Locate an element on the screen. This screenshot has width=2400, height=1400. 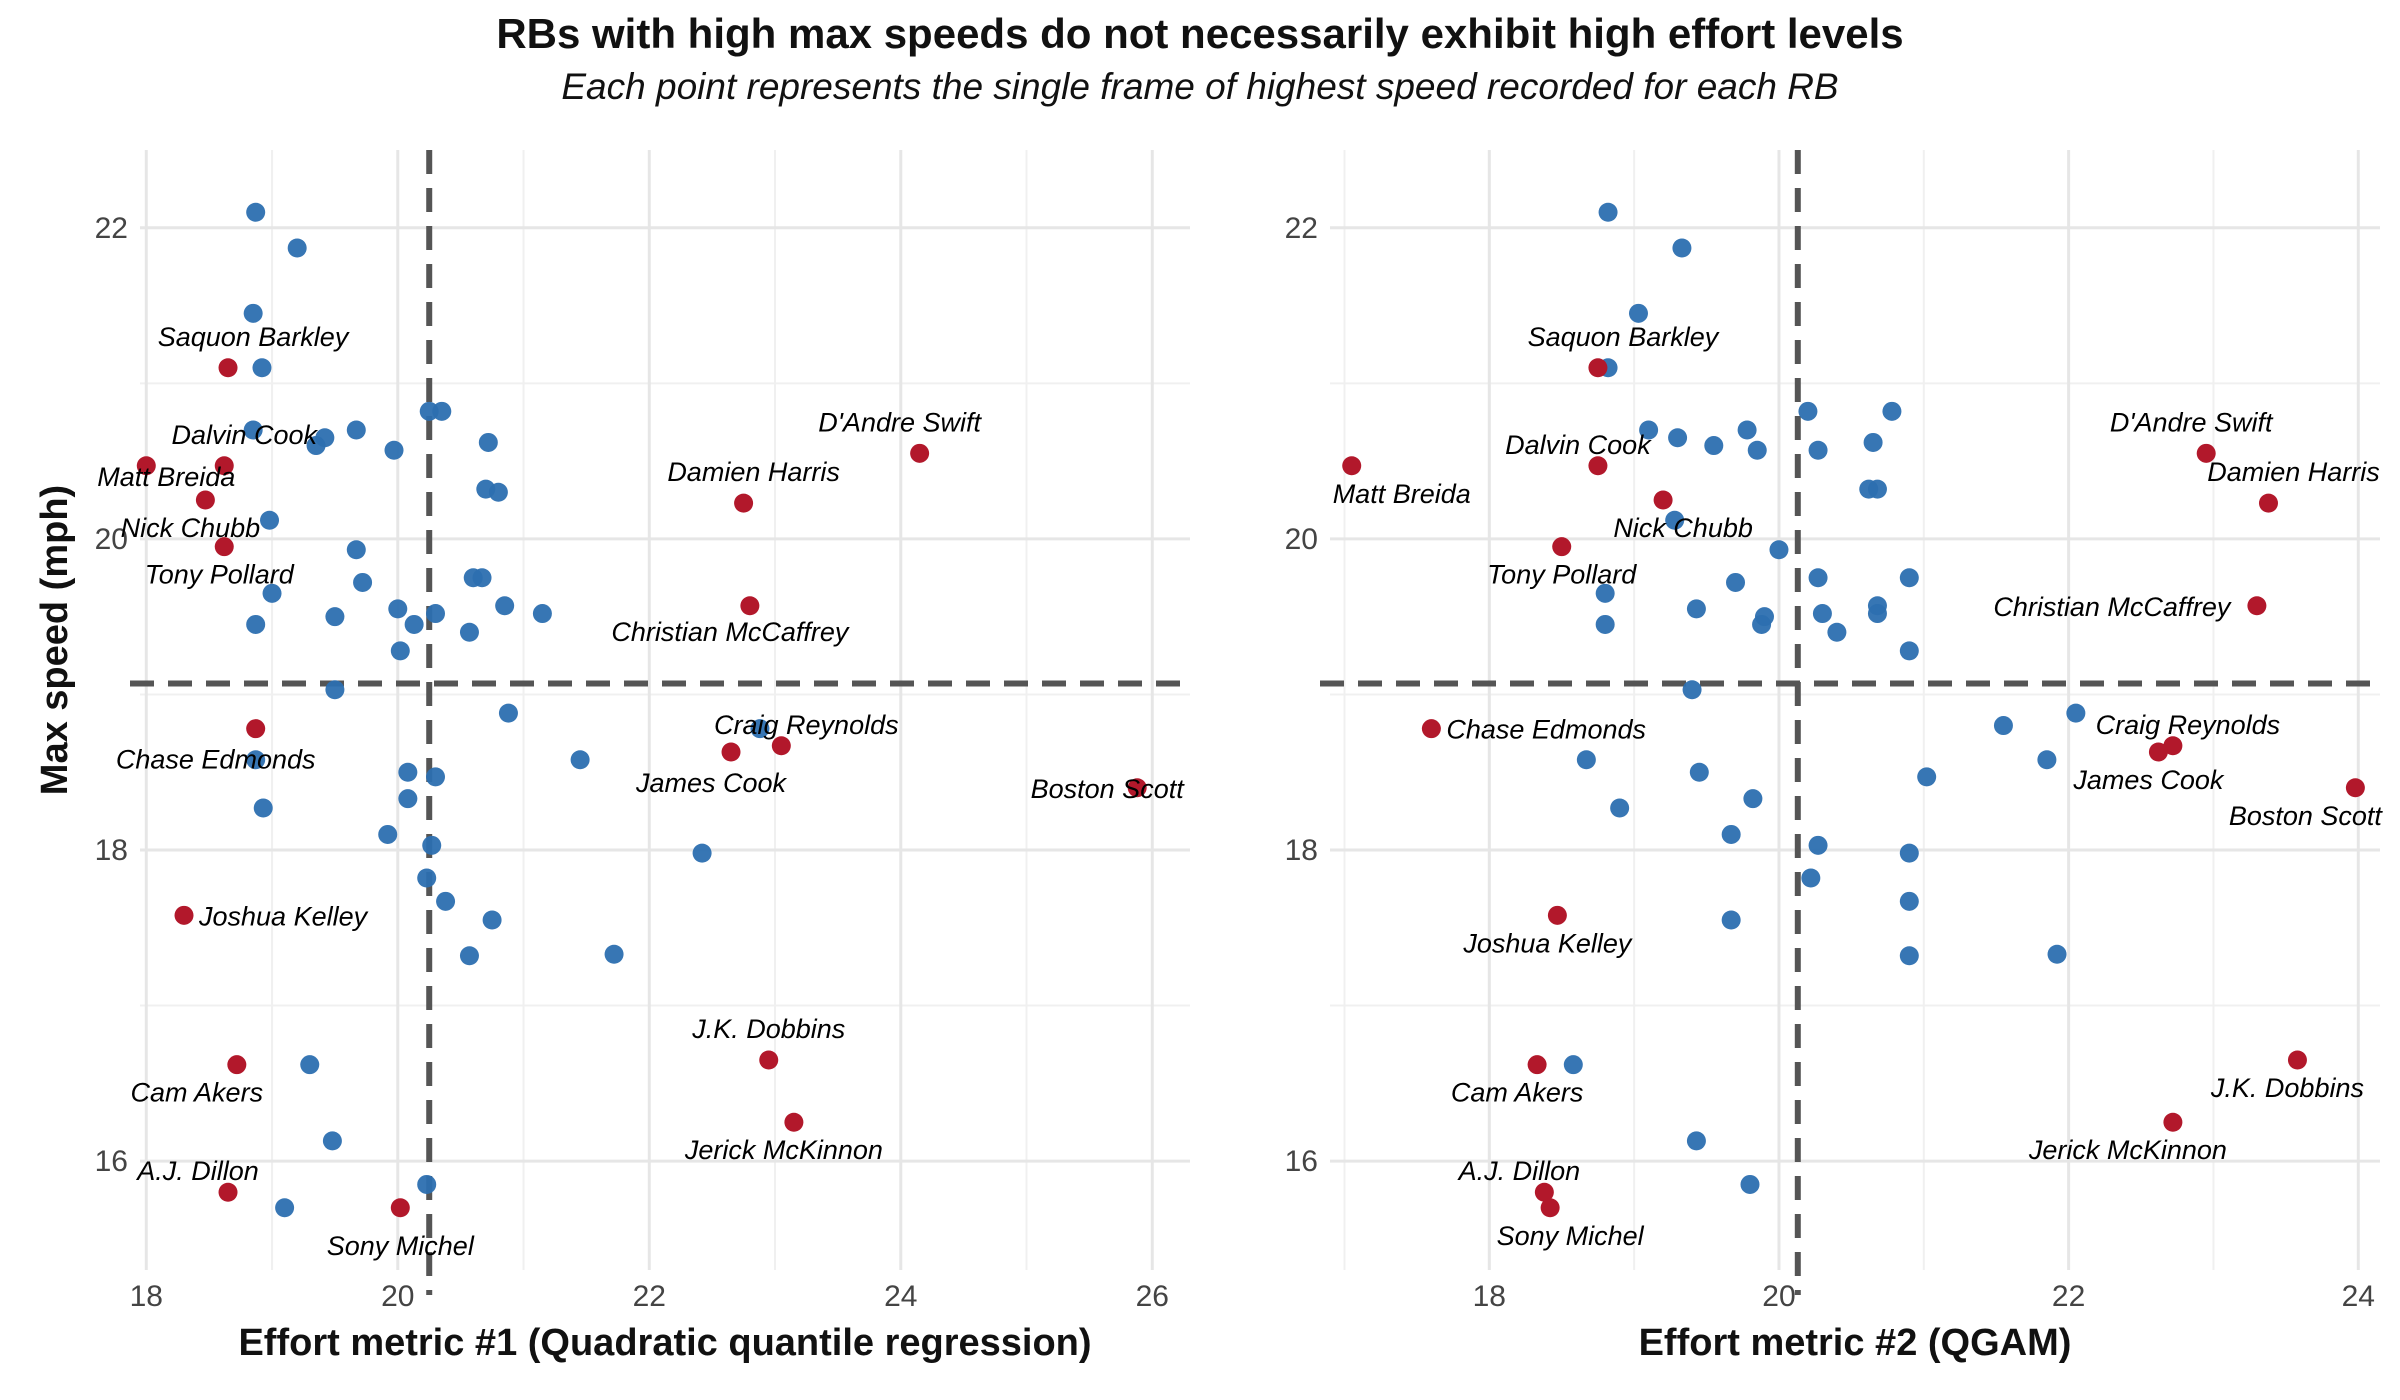
point-label: Boston Scott is located at coordinates (1108, 789).